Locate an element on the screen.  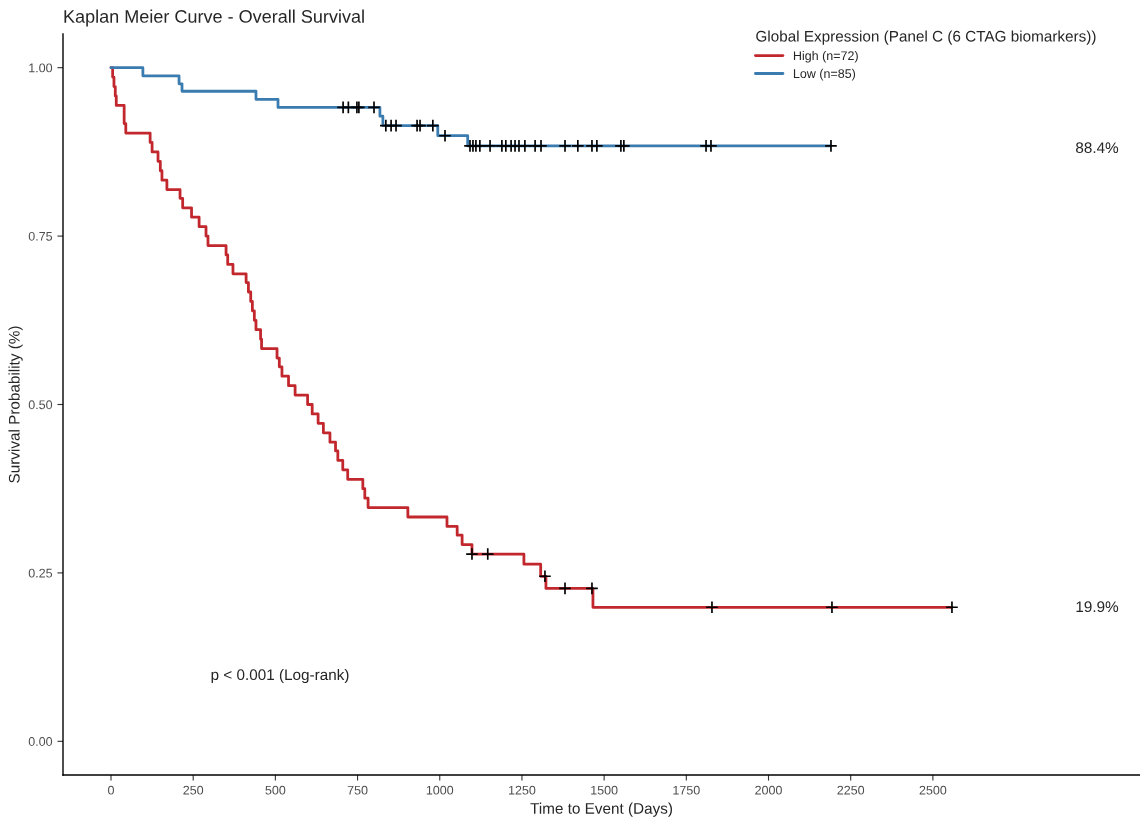
x-tick-label: 250 is located at coordinates (193, 790).